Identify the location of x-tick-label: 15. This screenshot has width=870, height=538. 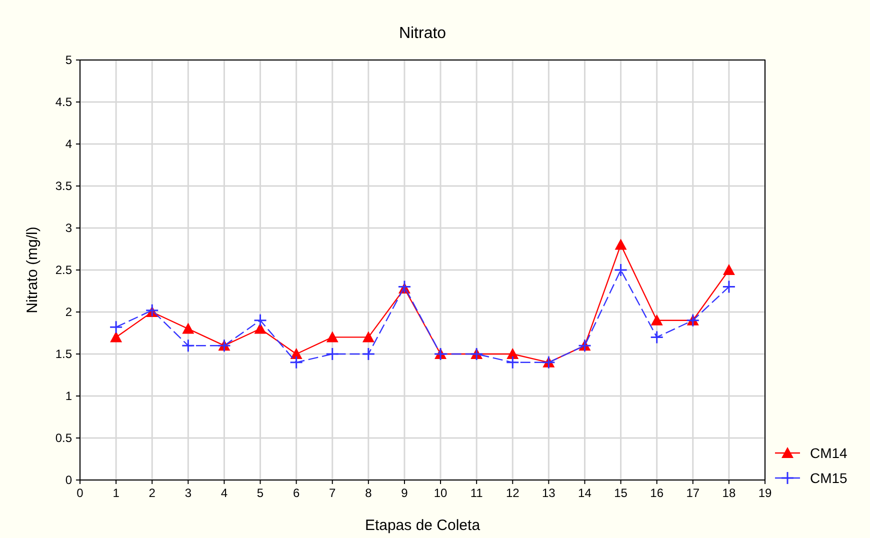
(621, 493).